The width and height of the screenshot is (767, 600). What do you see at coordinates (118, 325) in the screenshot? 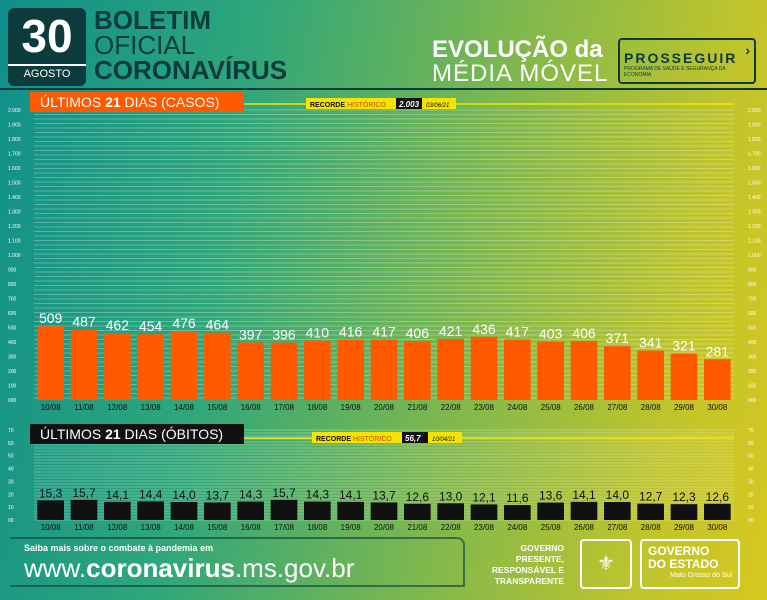
I see `bar-value-label: 462` at bounding box center [118, 325].